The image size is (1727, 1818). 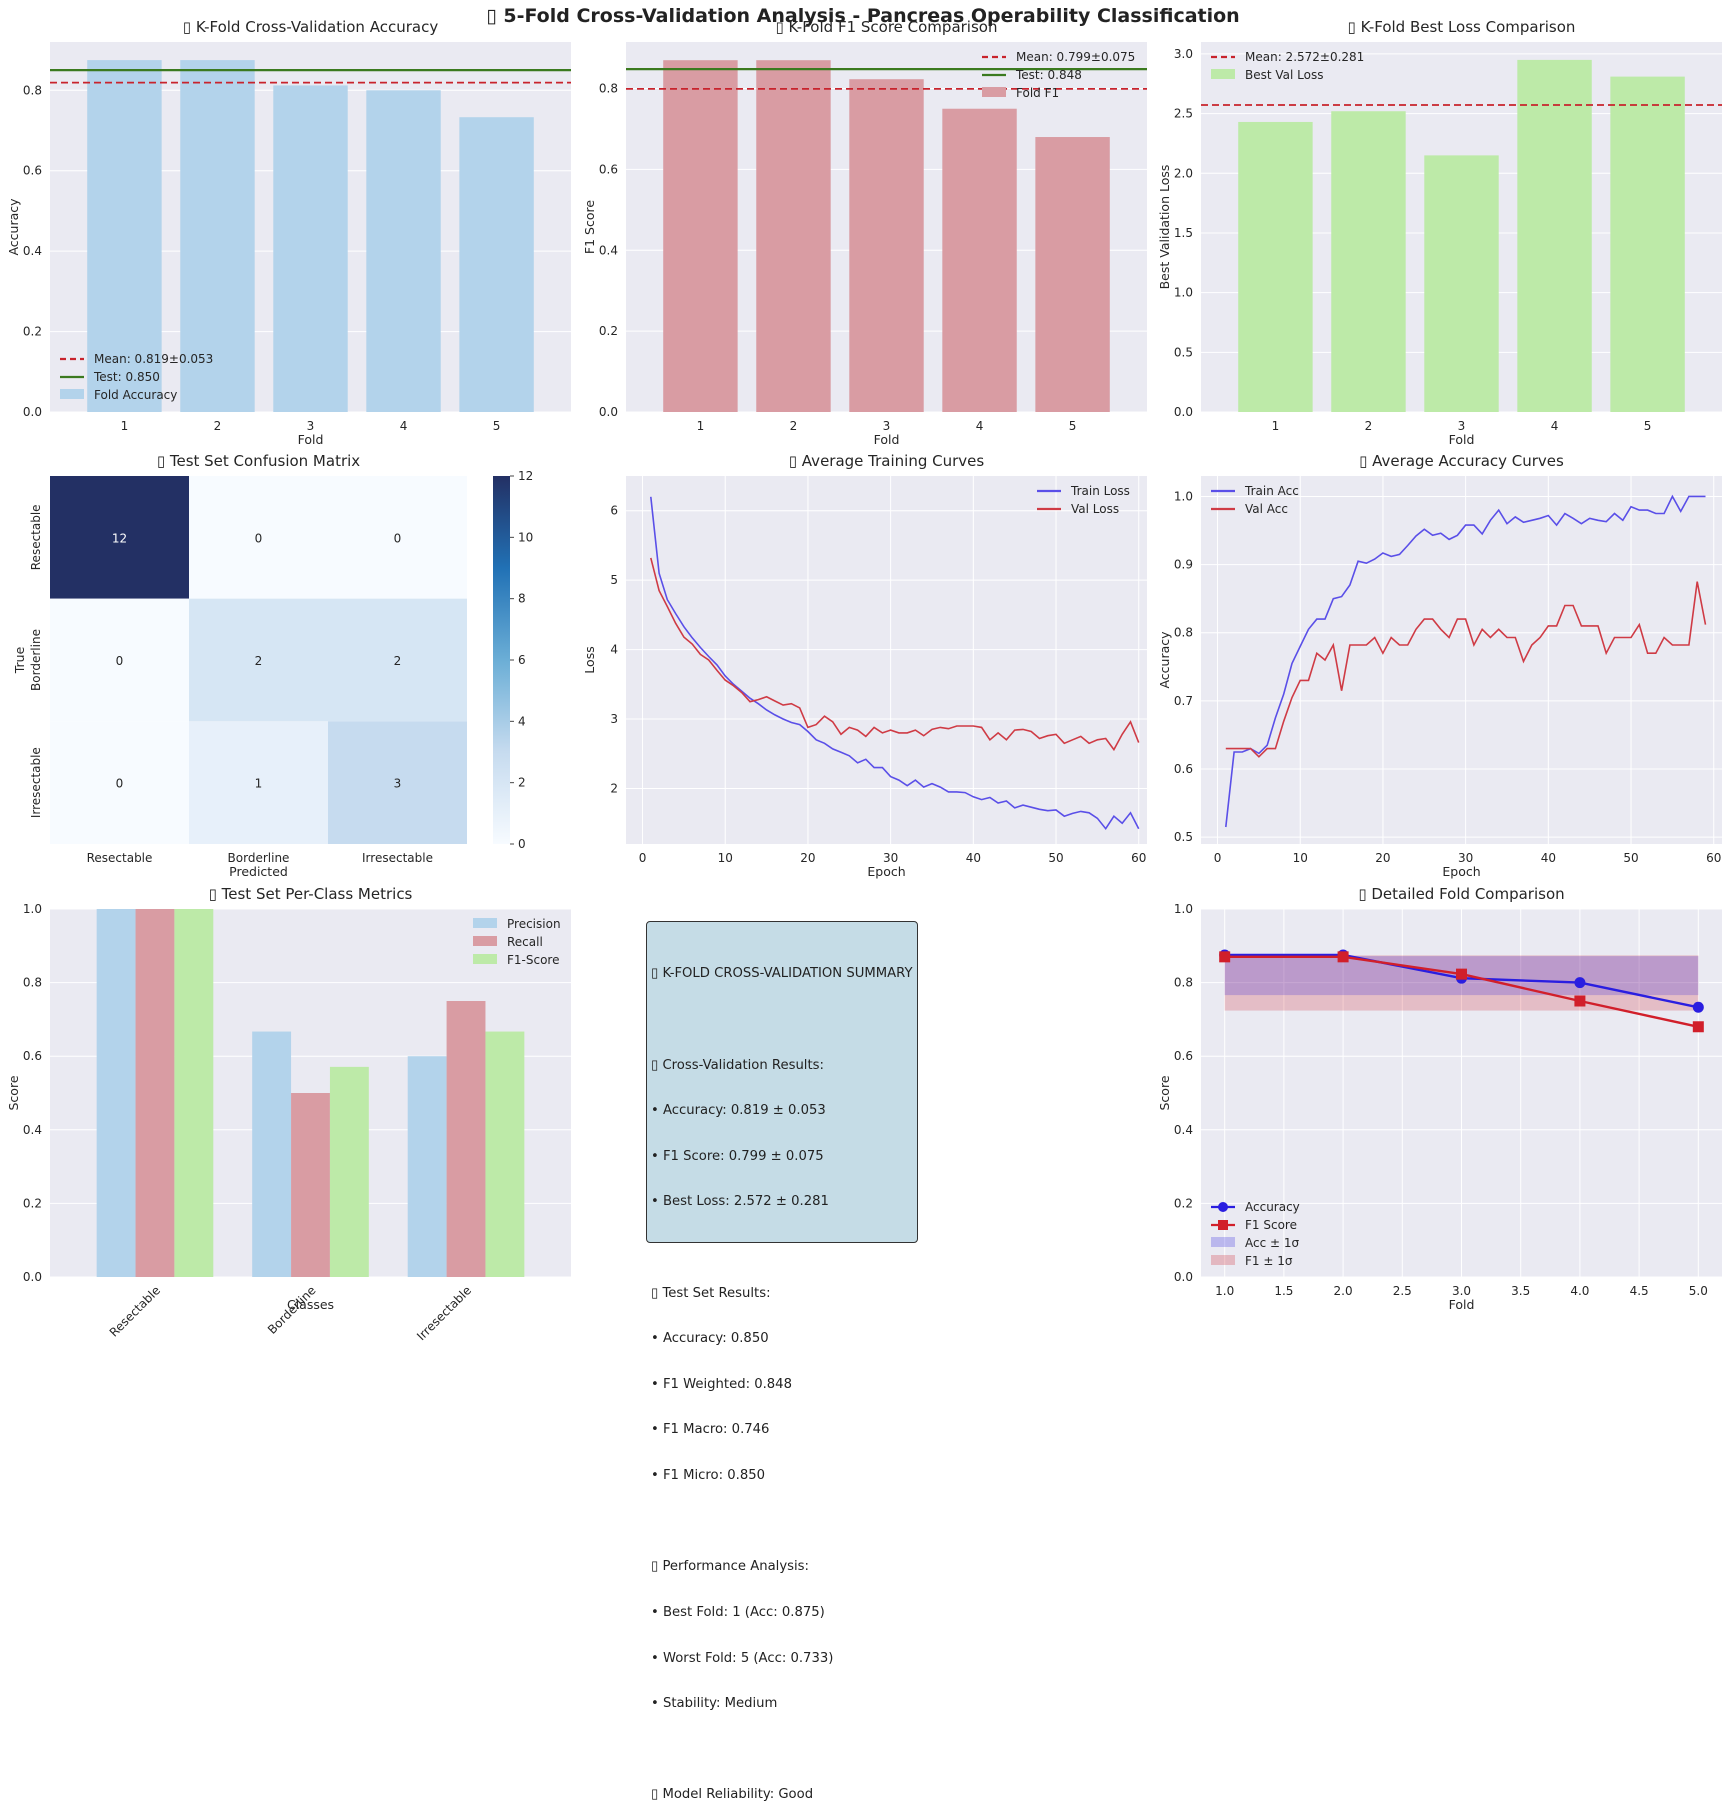 What do you see at coordinates (1402, 1291) in the screenshot?
I see `x-tick-label: 2.5` at bounding box center [1402, 1291].